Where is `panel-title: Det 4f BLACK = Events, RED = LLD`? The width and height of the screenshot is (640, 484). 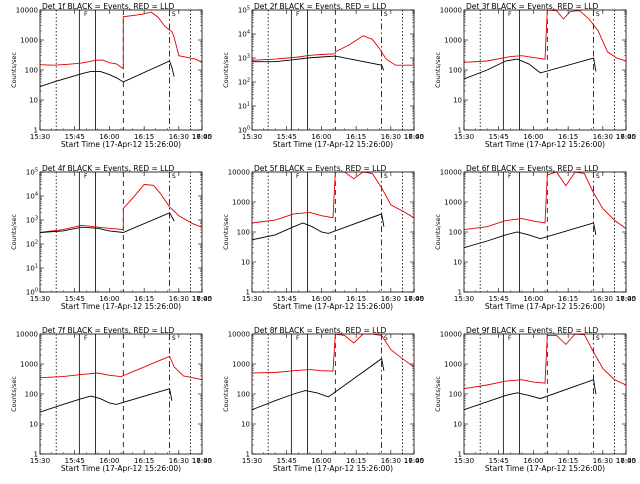
panel-title: Det 4f BLACK = Events, RED = LLD is located at coordinates (108, 168).